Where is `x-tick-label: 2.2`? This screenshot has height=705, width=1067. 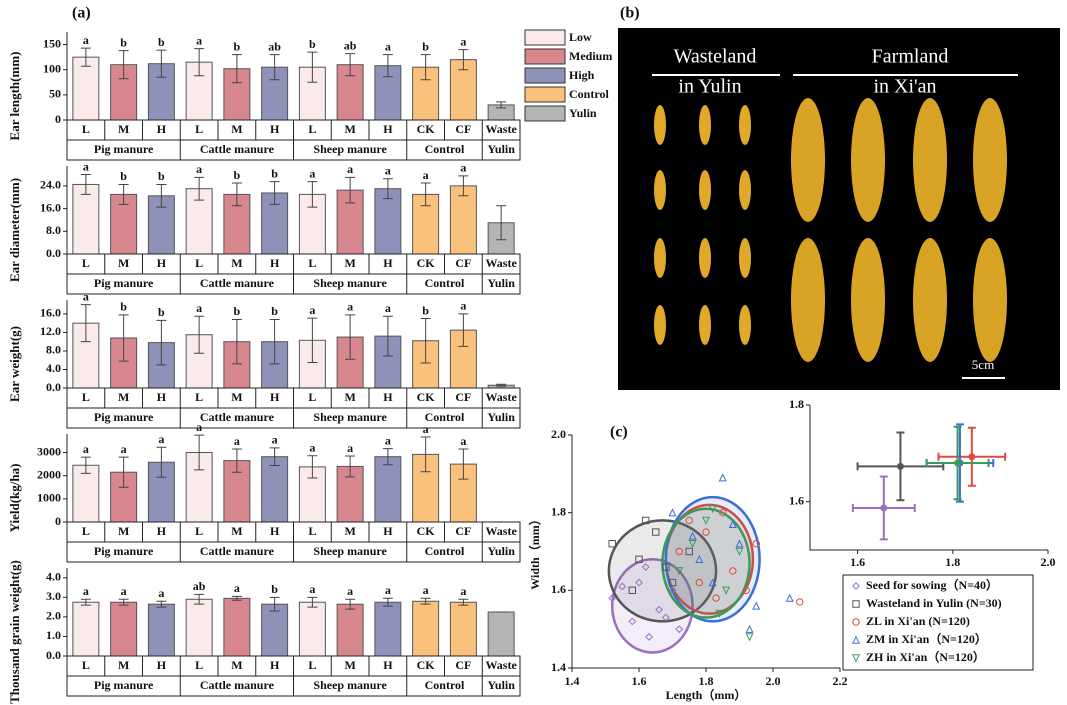
x-tick-label: 2.2 is located at coordinates (840, 681).